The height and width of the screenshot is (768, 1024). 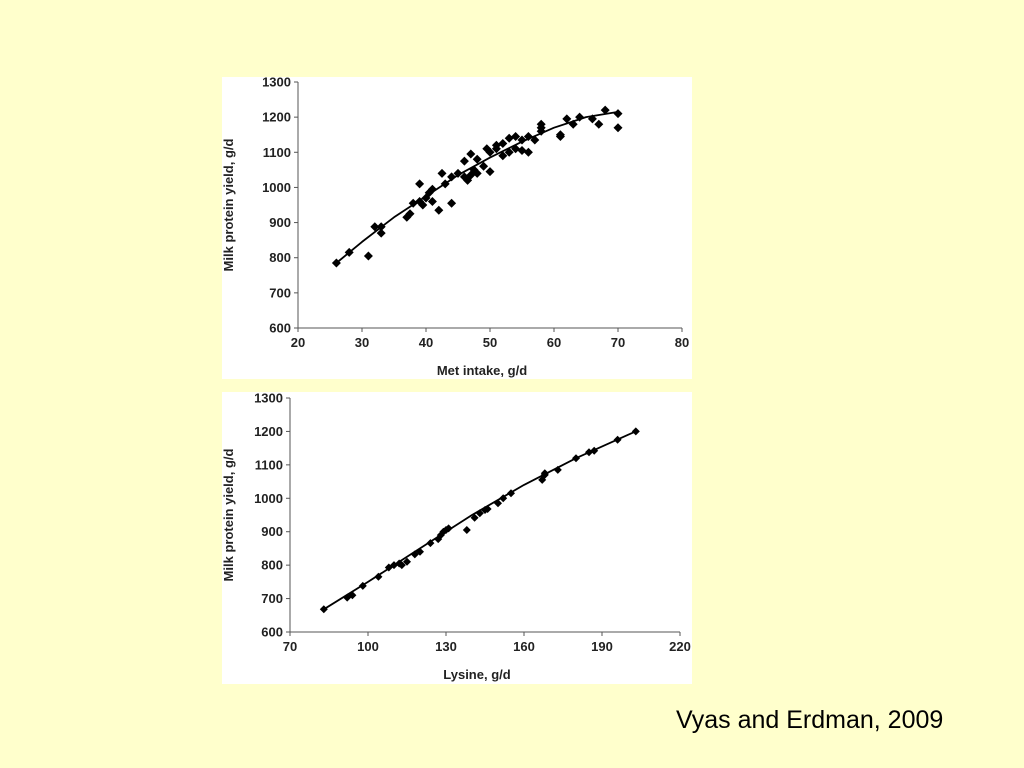 What do you see at coordinates (229, 514) in the screenshot?
I see `y-axis-title: Milk protein yield, g/d` at bounding box center [229, 514].